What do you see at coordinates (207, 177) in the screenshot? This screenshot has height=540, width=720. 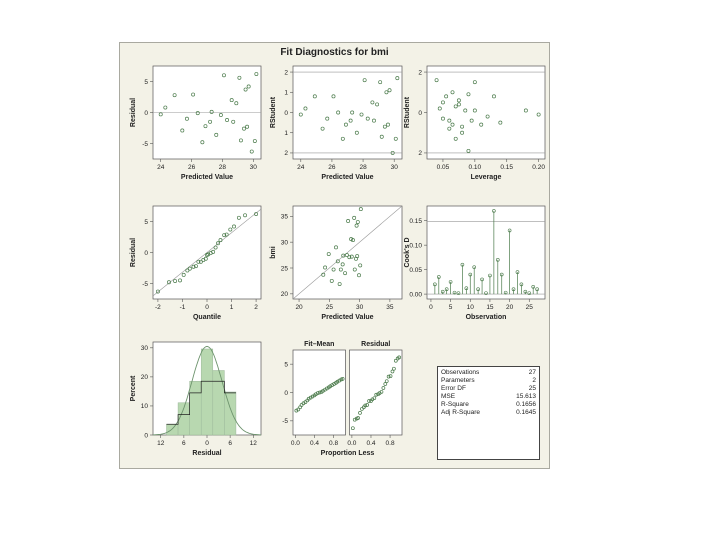 I see `resid_vs_pred-x-axis-label: Predicted Value` at bounding box center [207, 177].